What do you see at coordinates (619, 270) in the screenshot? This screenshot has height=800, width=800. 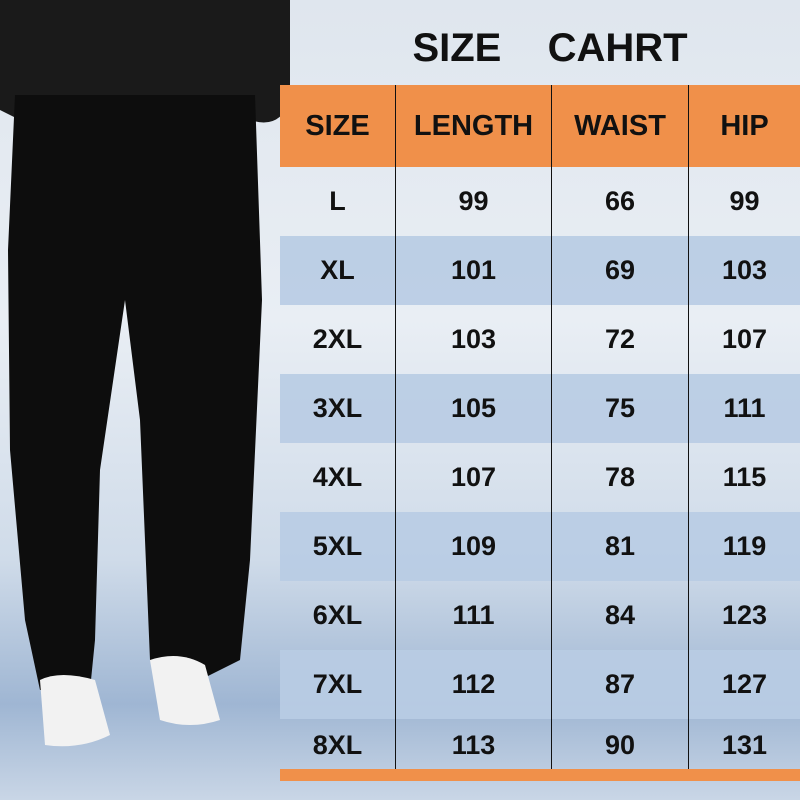 I see `cell-waist: 69` at bounding box center [619, 270].